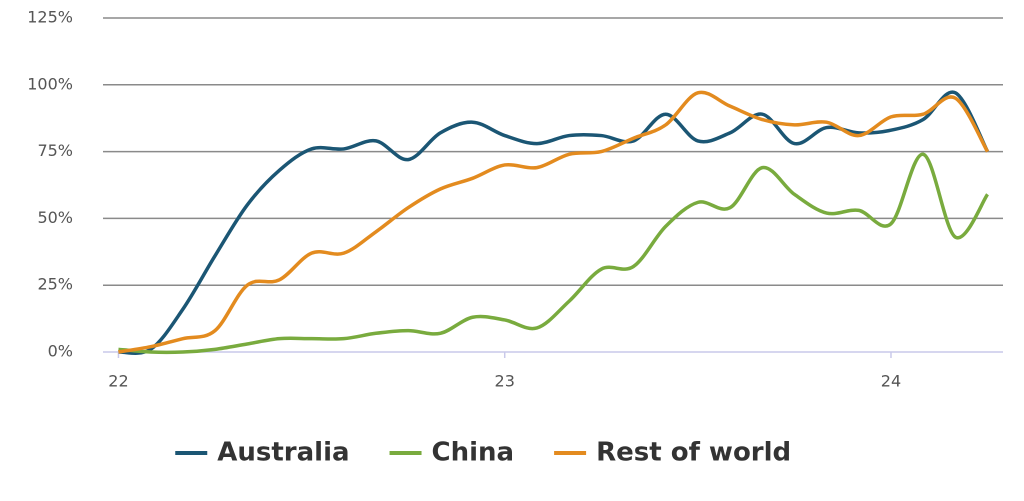 This screenshot has width=1024, height=501. Describe the element at coordinates (891, 381) in the screenshot. I see `x-tick-label: 24` at that location.